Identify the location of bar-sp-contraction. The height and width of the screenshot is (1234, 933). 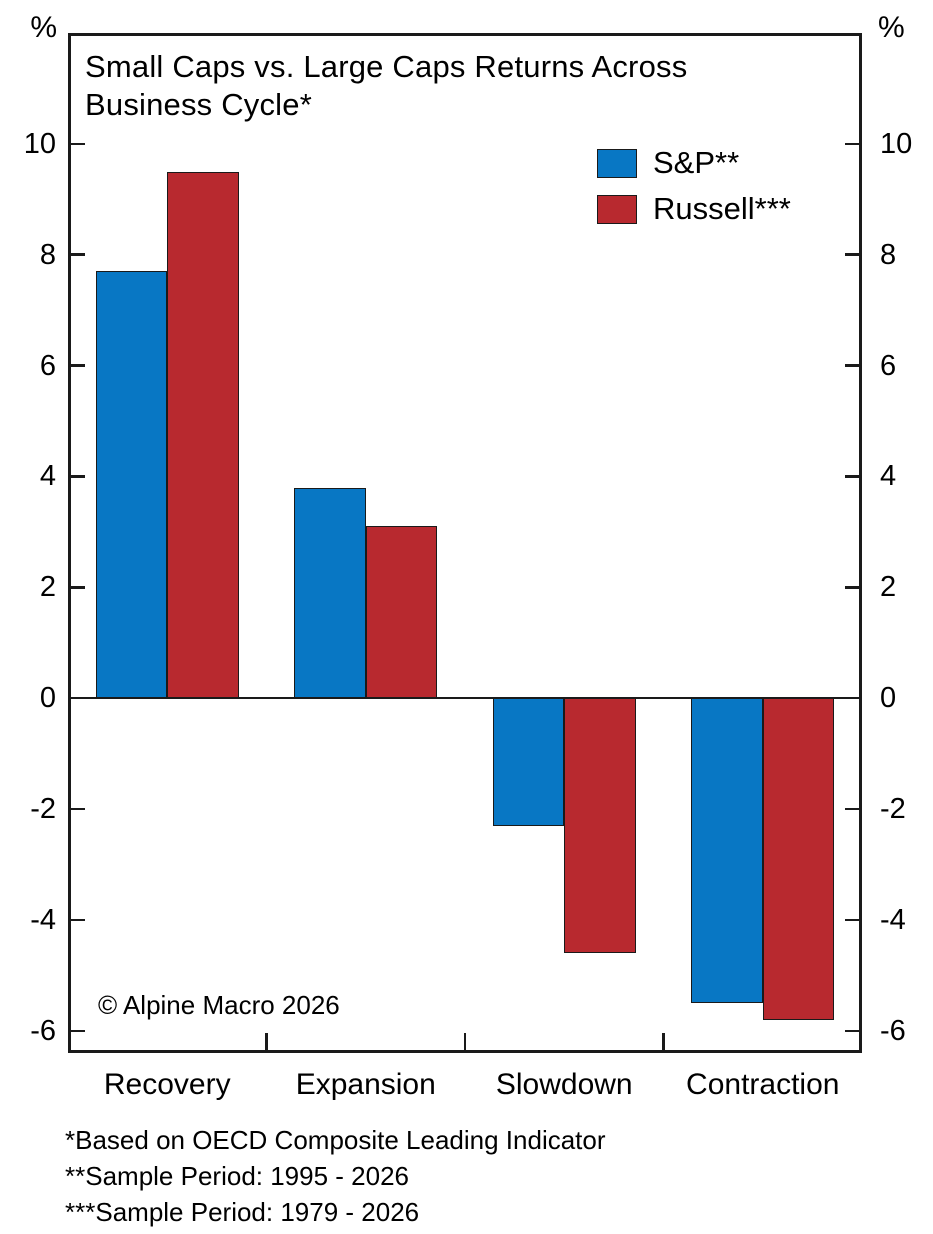
(727, 851).